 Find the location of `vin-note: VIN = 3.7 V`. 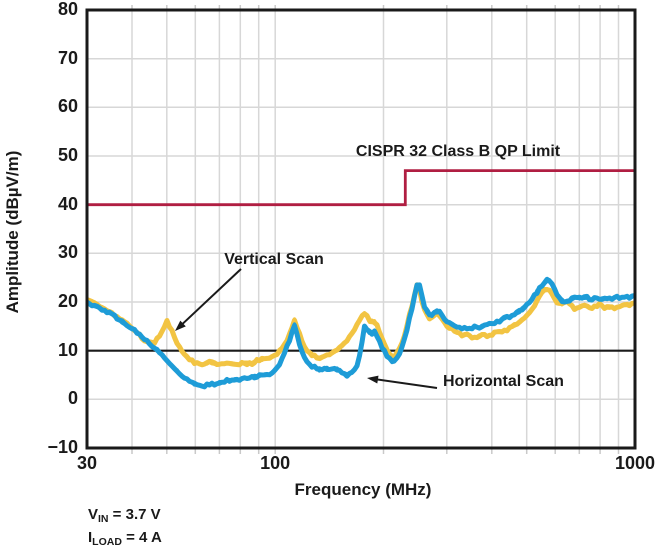

vin-note: VIN = 3.7 V is located at coordinates (124, 517).